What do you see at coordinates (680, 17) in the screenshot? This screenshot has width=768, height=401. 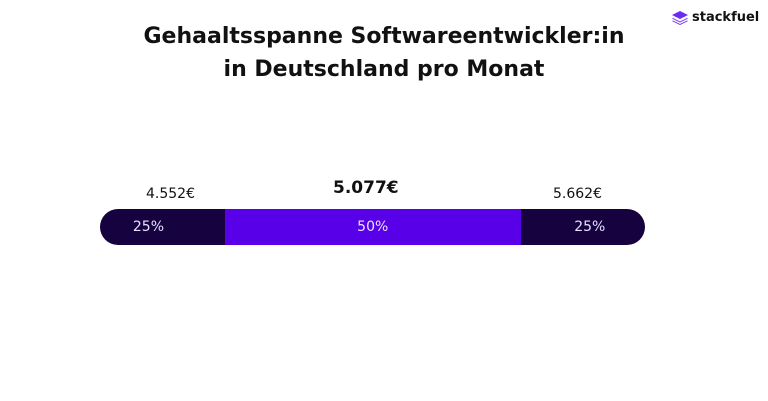 I see `stack-layers-icon` at bounding box center [680, 17].